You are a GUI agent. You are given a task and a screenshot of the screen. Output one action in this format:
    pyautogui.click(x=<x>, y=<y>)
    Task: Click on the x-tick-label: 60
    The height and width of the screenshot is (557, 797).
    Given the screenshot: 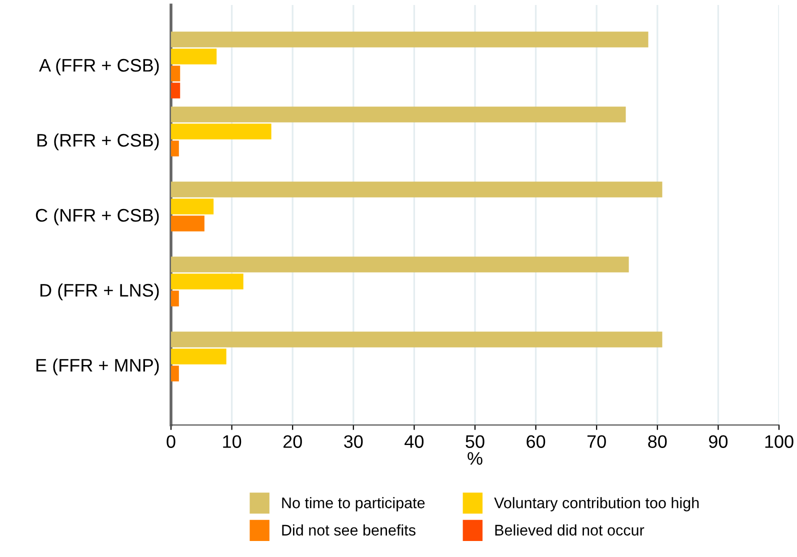 What is the action you would take?
    pyautogui.click(x=536, y=441)
    